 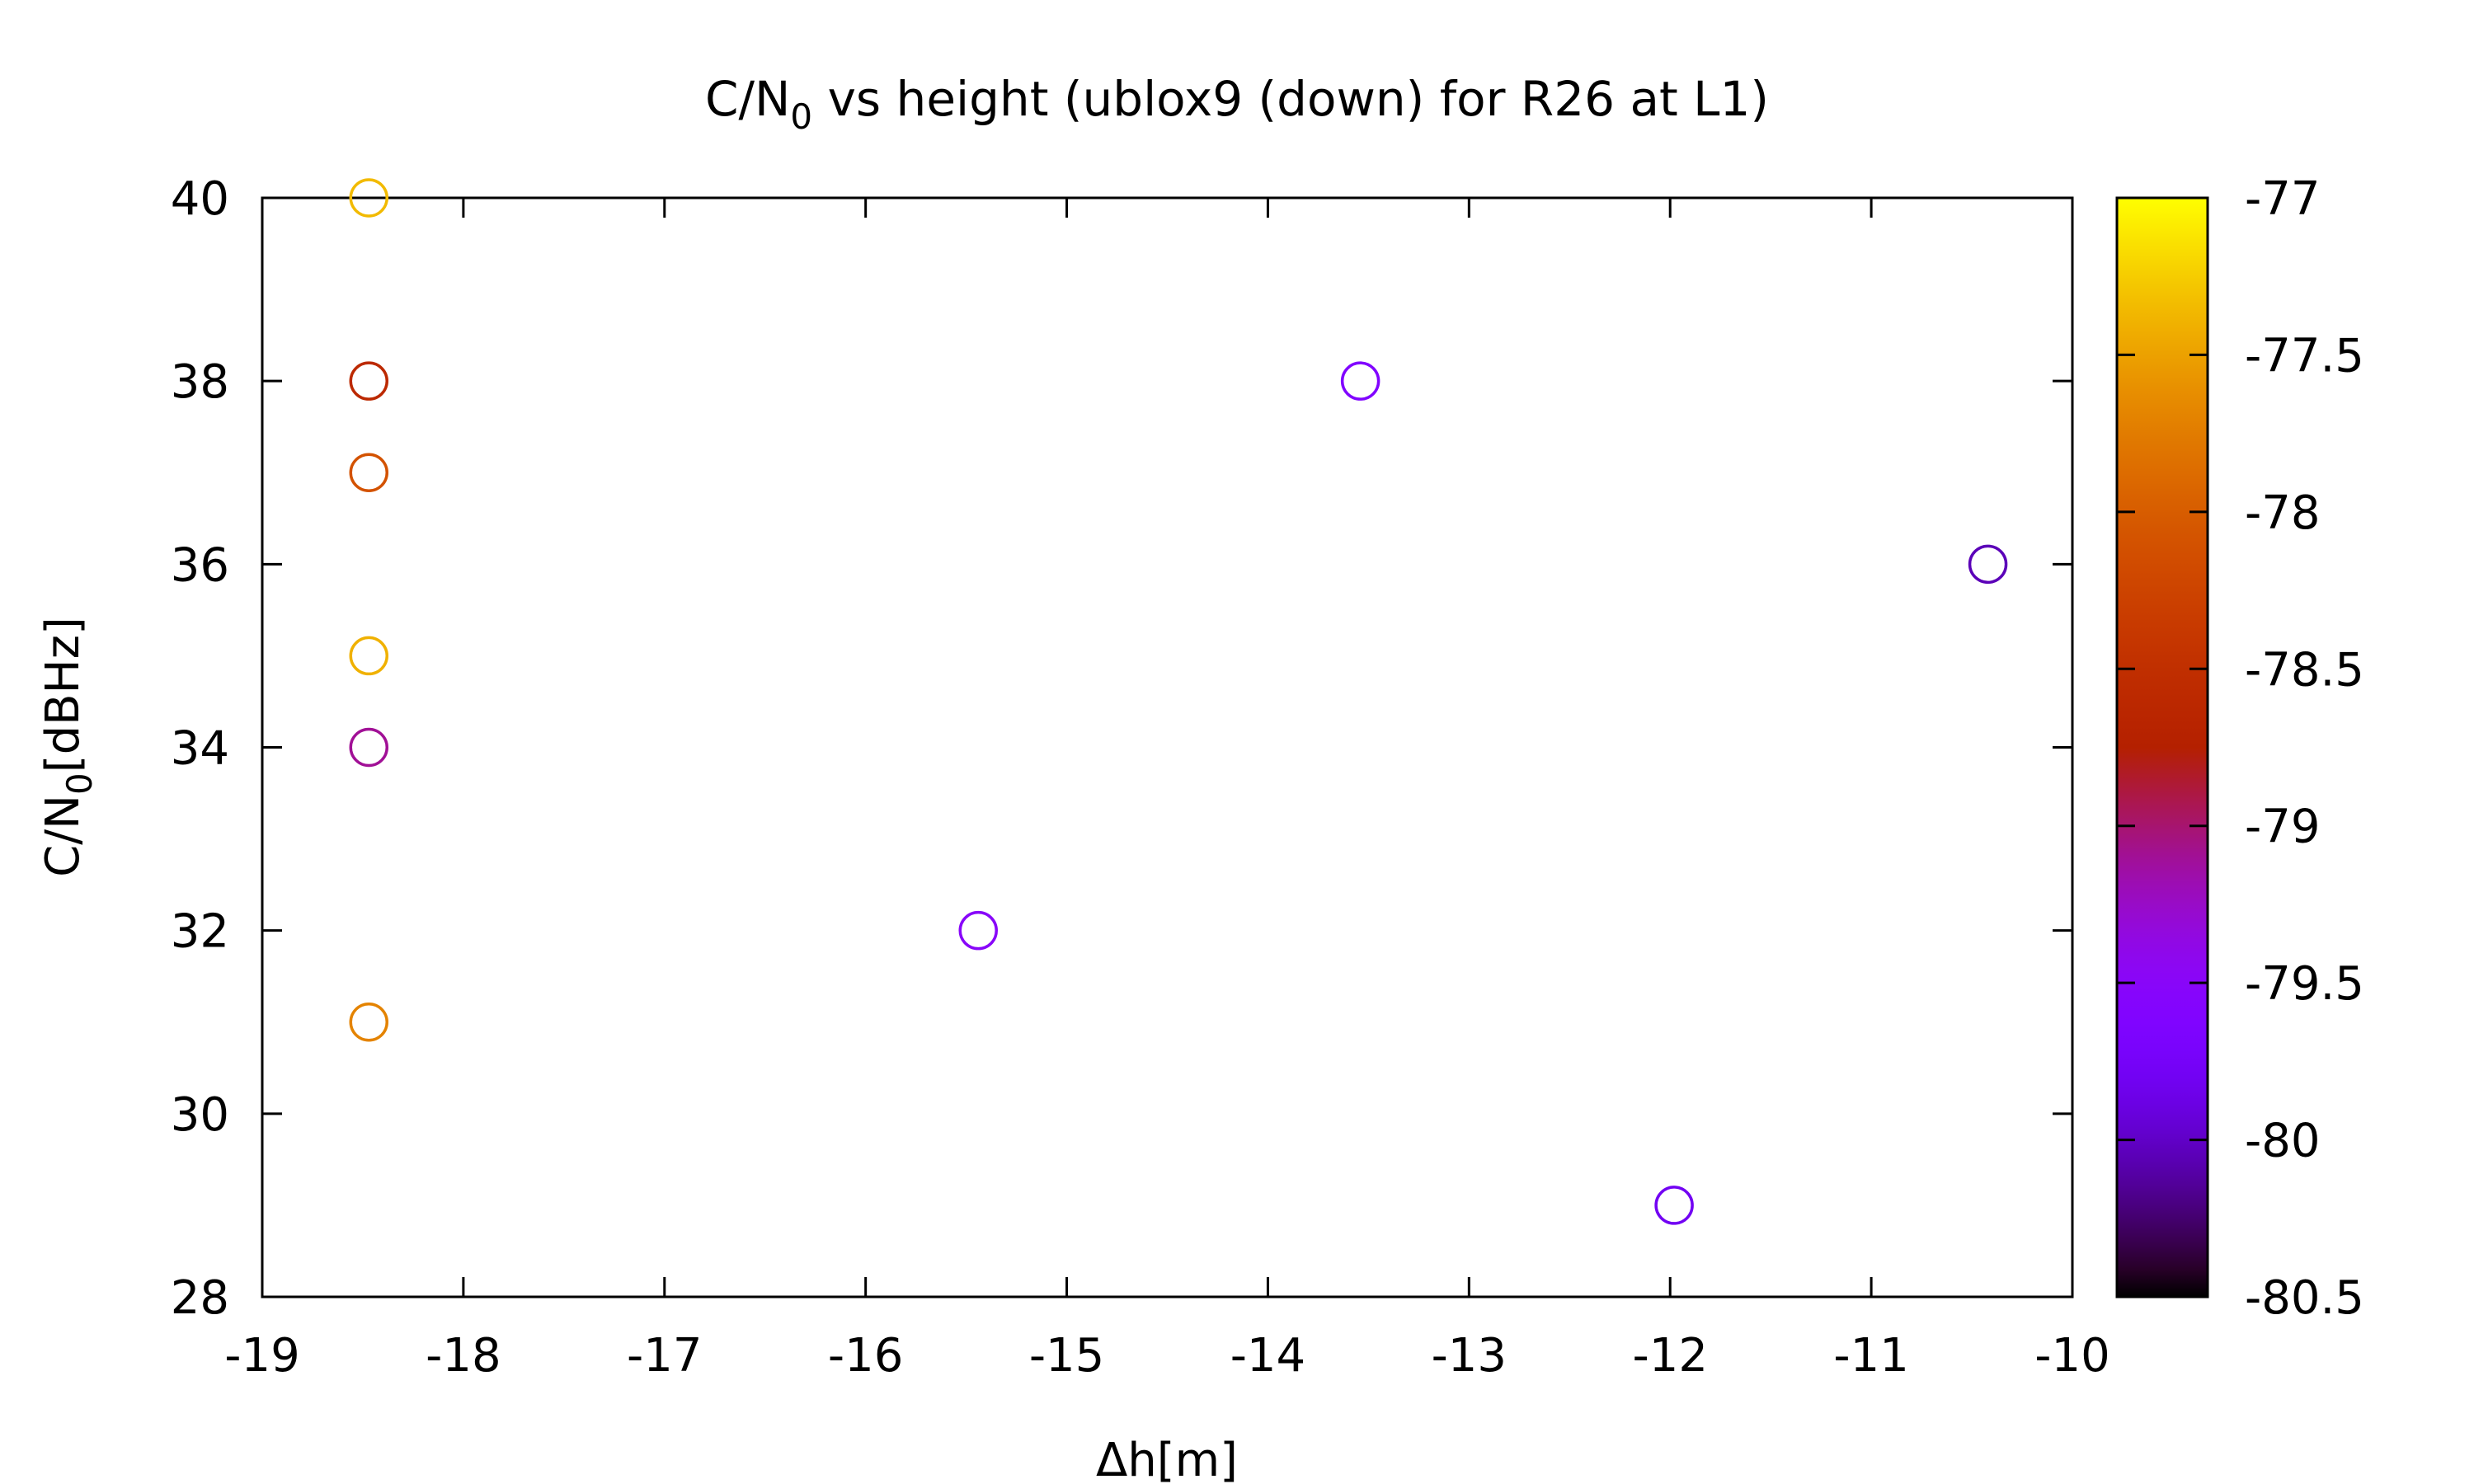 What do you see at coordinates (2240, 748) in the screenshot?
I see `colorbar-ticks: -77 -77.5 -78 -78.5 -79 -79.5 -80 -80.5` at bounding box center [2240, 748].